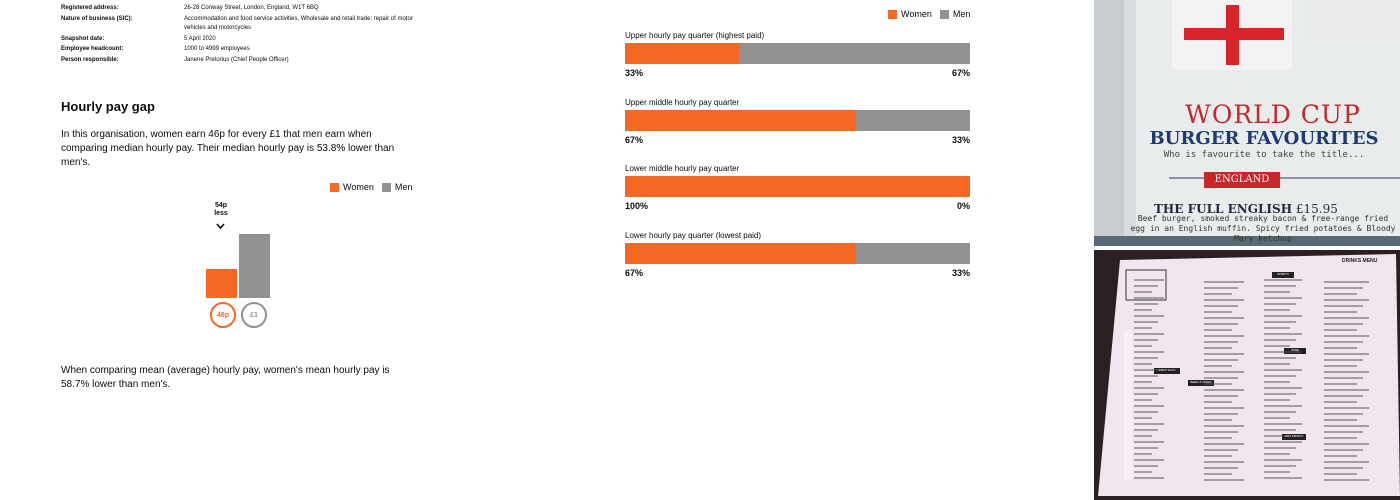  Describe the element at coordinates (90, 8) in the screenshot. I see `detail-label: Registered address:` at that location.